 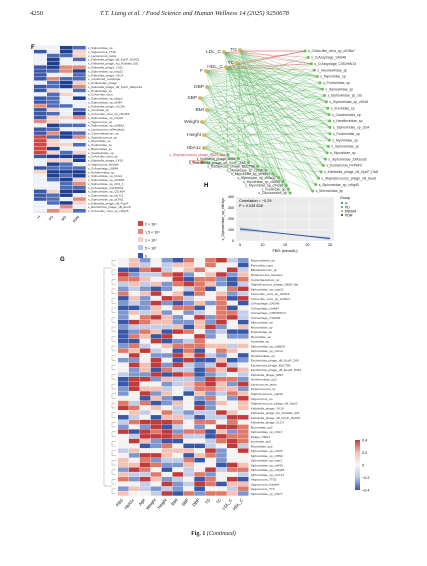 I want to click on network-node-label: s_Myoviridae_sp_ctlvG9, so click(x=261, y=182).